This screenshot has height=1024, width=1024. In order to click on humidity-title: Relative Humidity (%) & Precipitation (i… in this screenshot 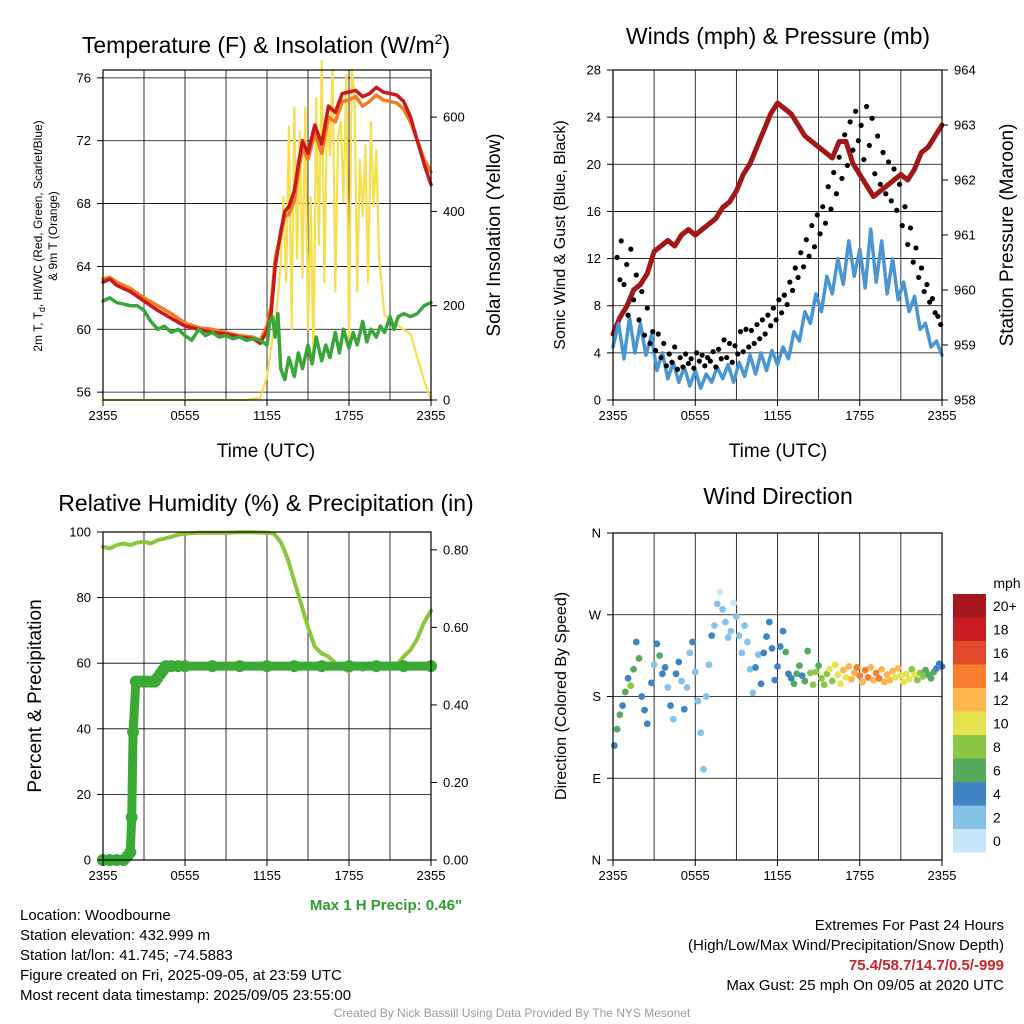, I will do `click(265, 503)`.